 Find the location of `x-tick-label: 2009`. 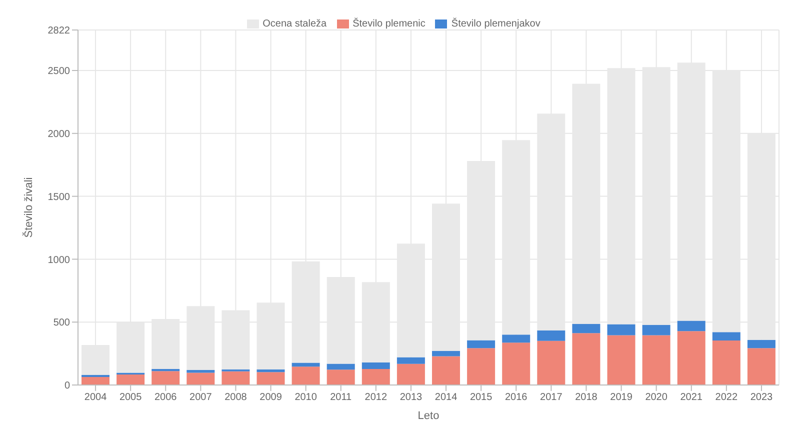

x-tick-label: 2009 is located at coordinates (271, 398).